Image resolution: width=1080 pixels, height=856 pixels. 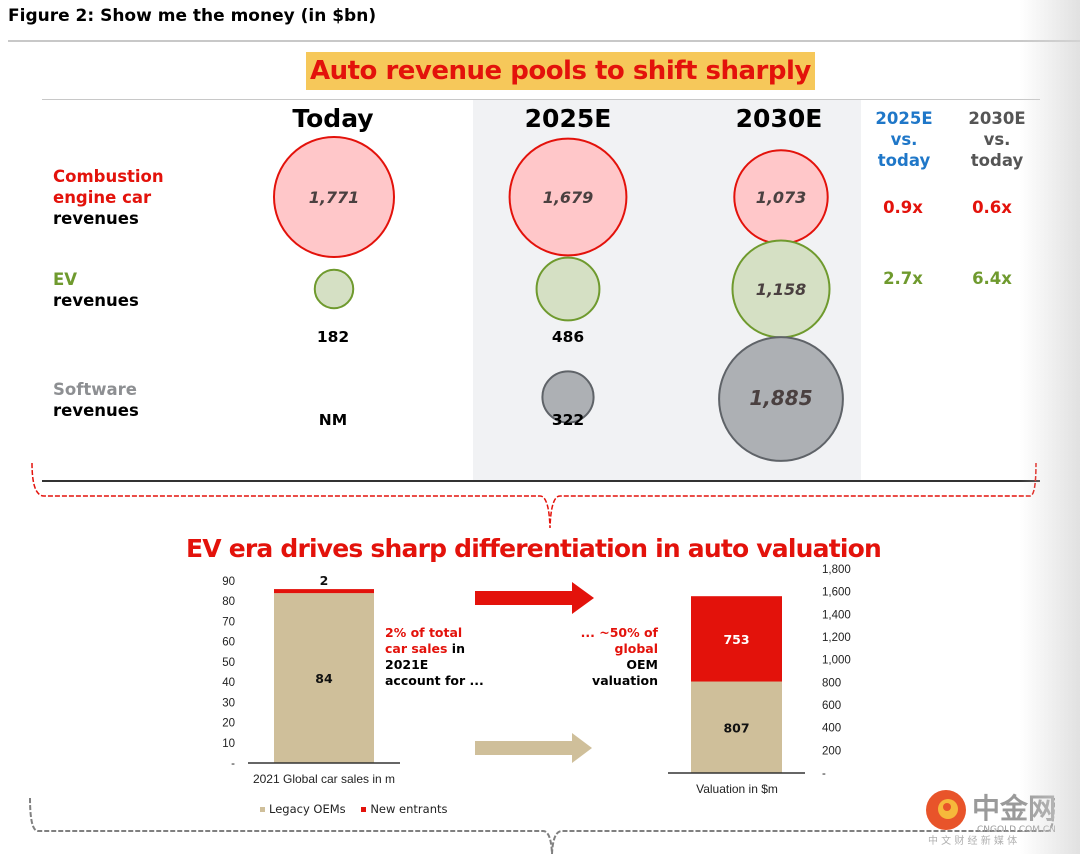 I want to click on annotation-text: in, so click(x=456, y=648).